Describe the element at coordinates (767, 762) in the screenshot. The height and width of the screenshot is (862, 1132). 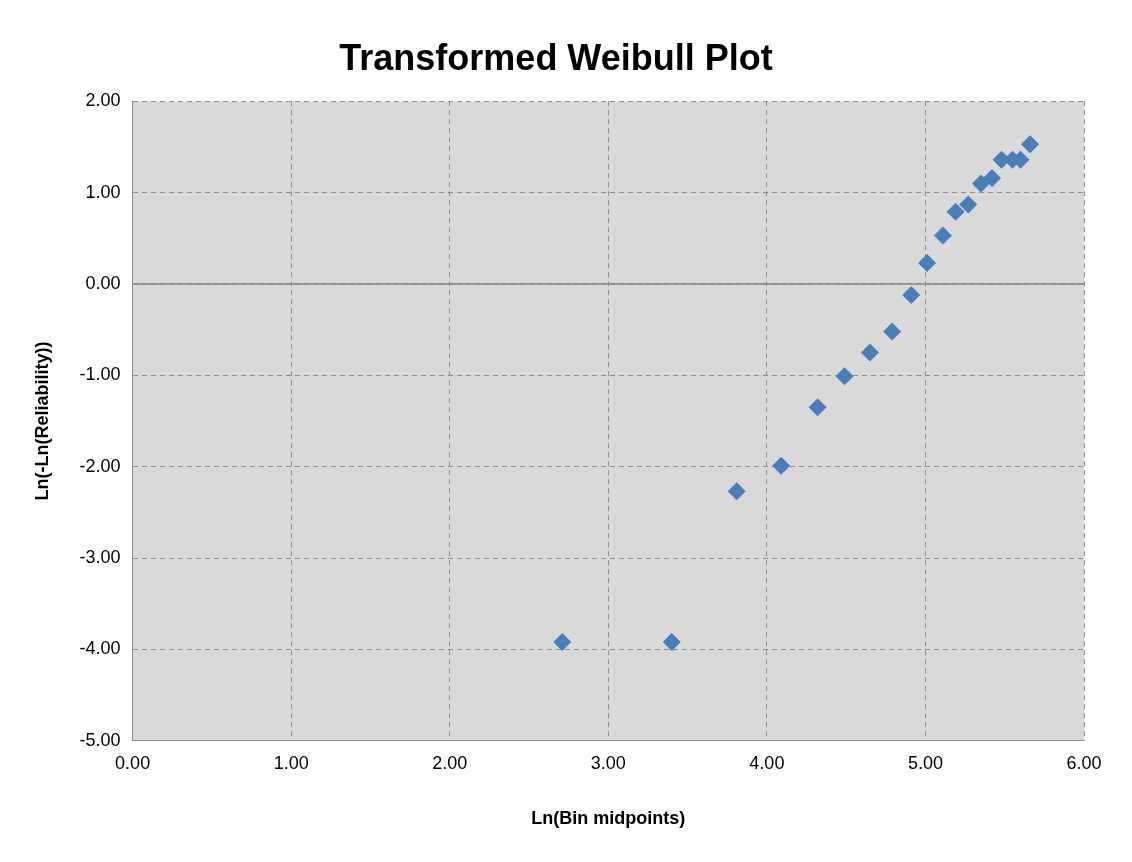
I see `x-tick-label: 4.00` at that location.